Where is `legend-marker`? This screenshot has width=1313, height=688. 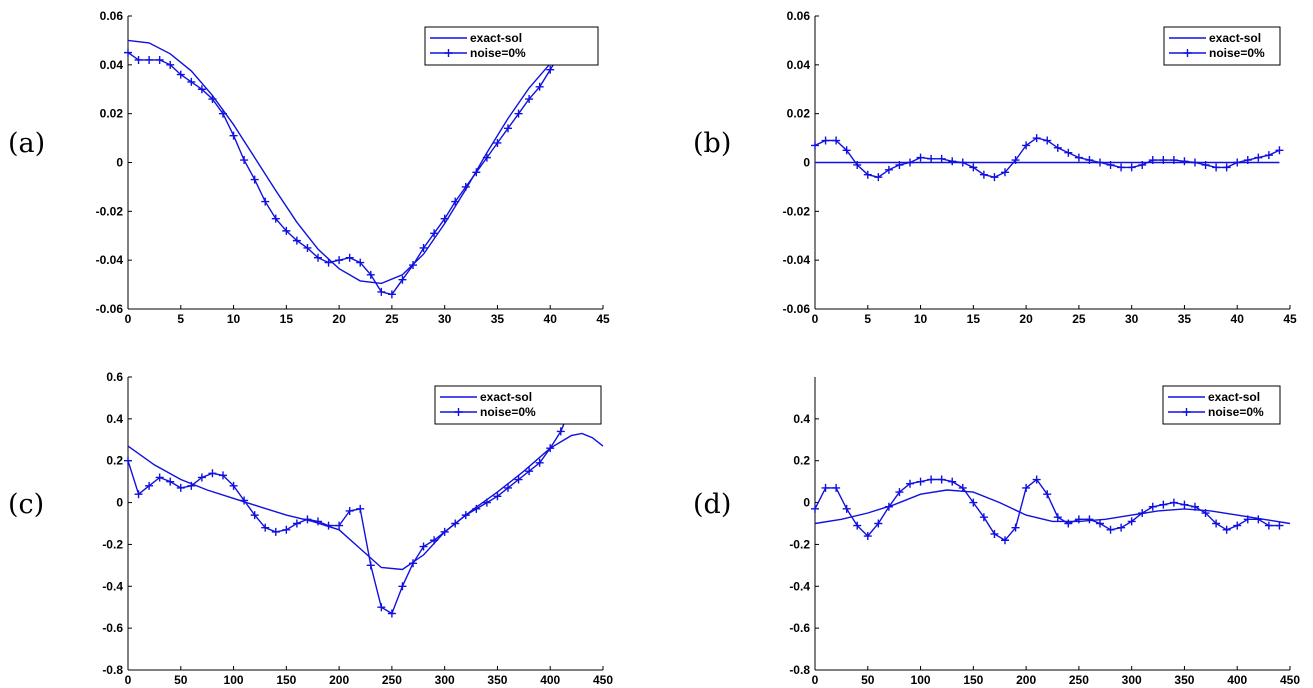
legend-marker is located at coordinates (1186, 412).